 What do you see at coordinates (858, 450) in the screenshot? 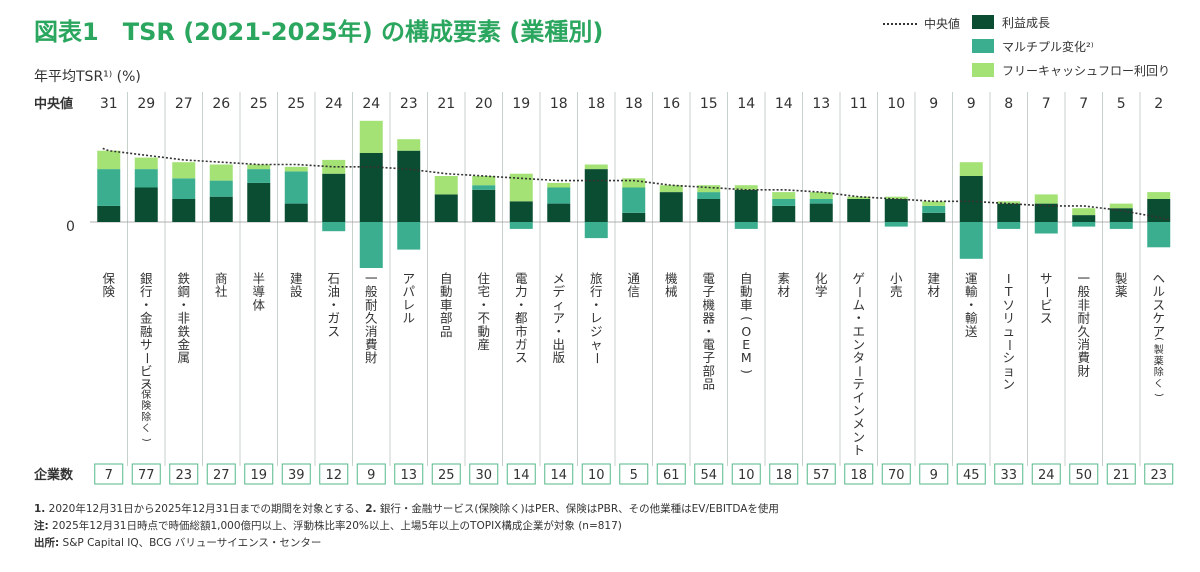
I see `category-label-char: ト` at bounding box center [858, 450].